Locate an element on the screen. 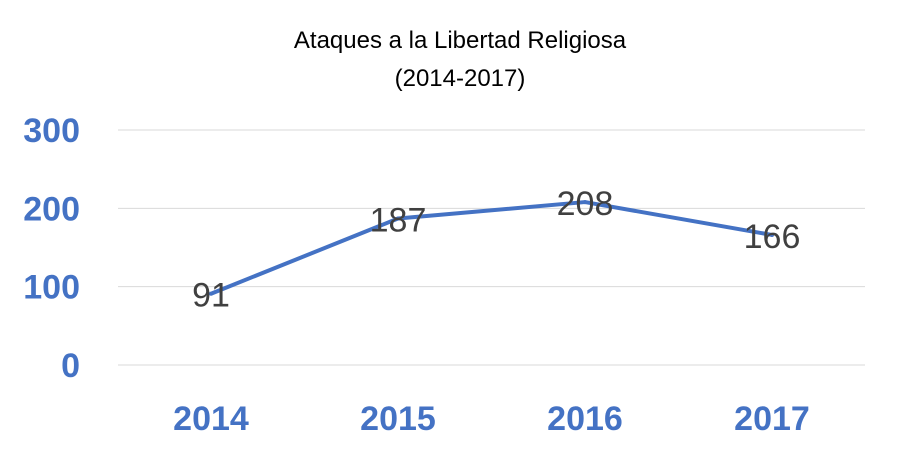 This screenshot has height=462, width=901. data-label: 187 is located at coordinates (398, 221).